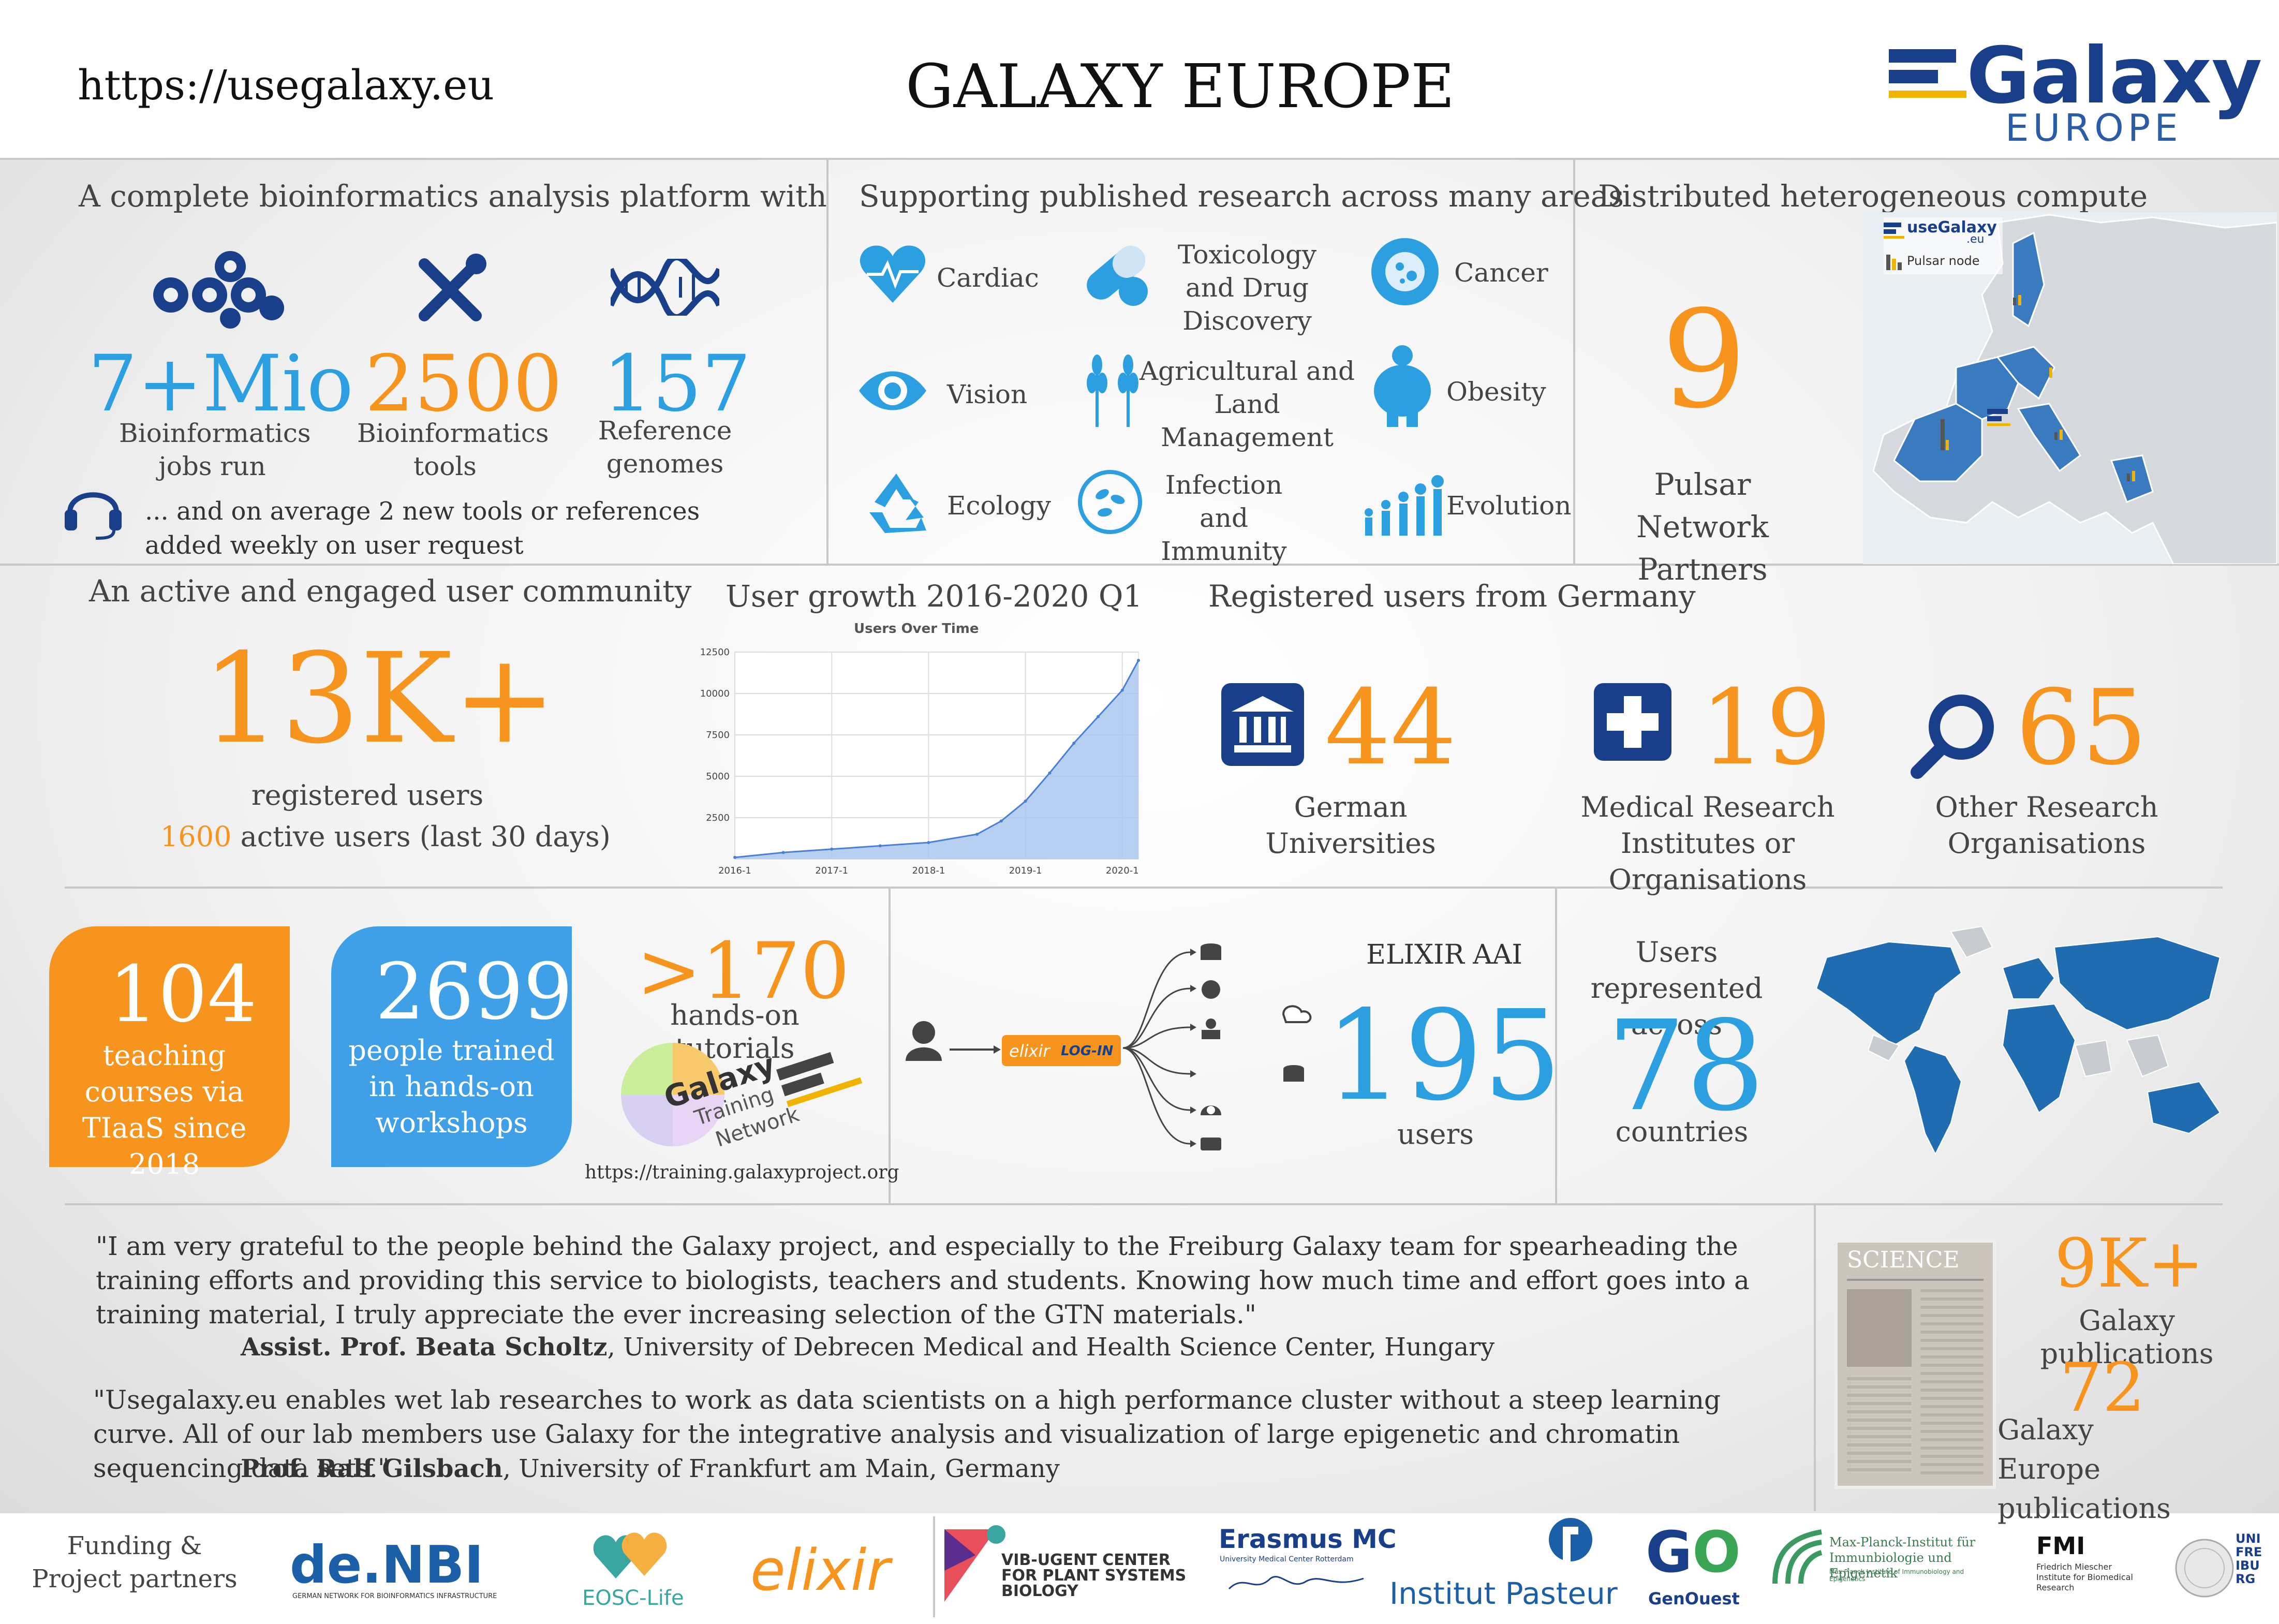 The width and height of the screenshot is (2279, 1624). Describe the element at coordinates (218, 290) in the screenshot. I see `gears-icon` at that location.